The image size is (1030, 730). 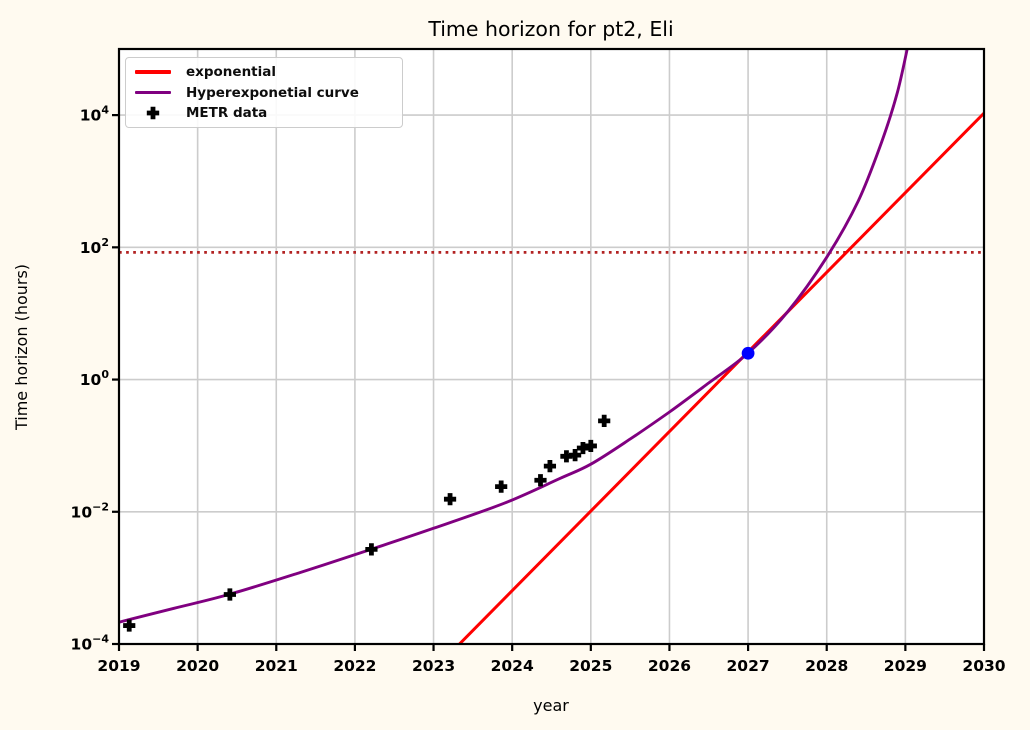 What do you see at coordinates (272, 92) in the screenshot?
I see `legend-label-hyperexponential: Hyperexponetial curve` at bounding box center [272, 92].